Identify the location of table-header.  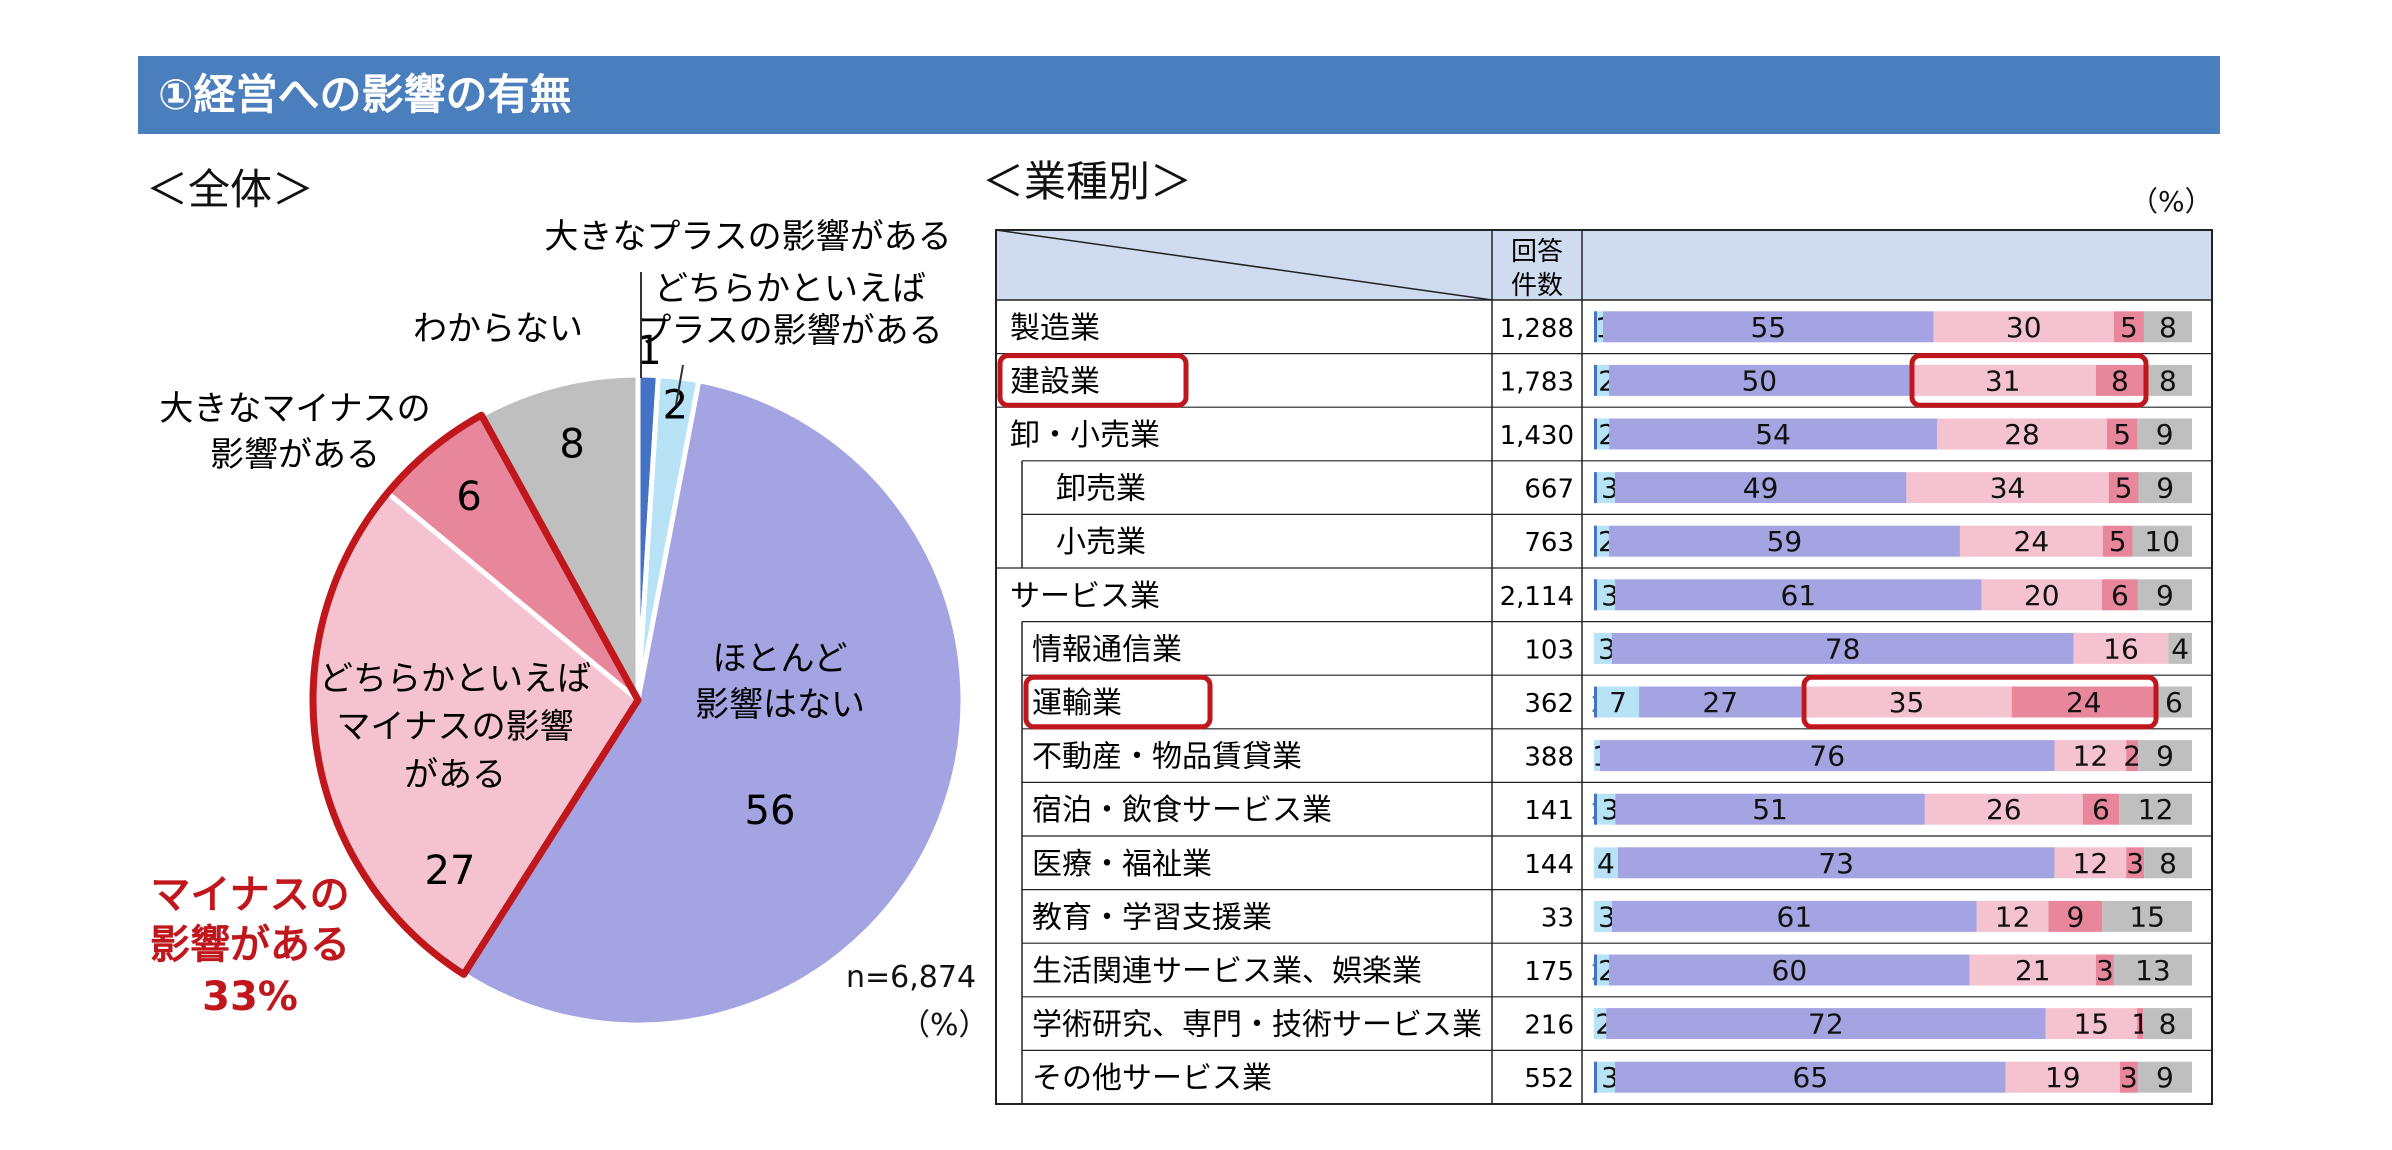
(1604, 265).